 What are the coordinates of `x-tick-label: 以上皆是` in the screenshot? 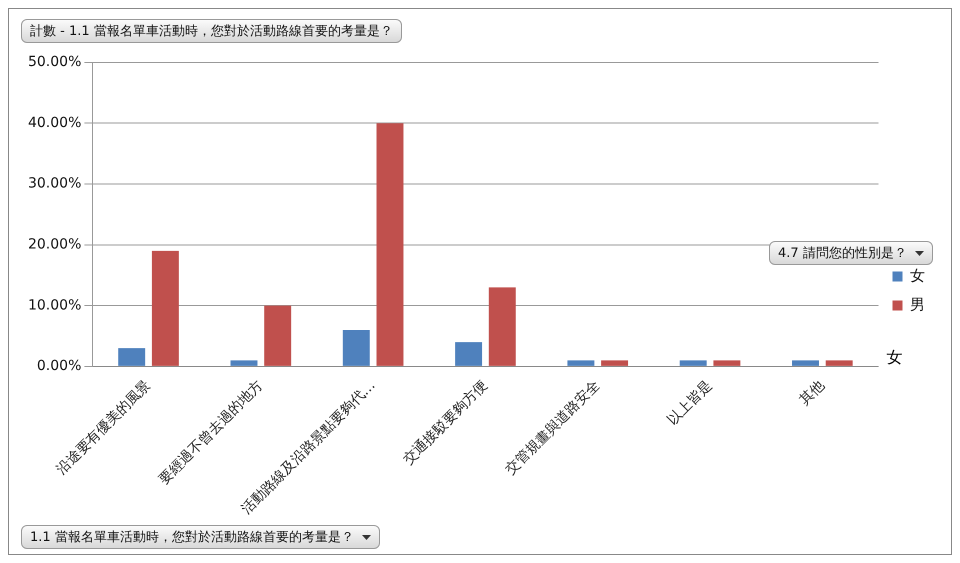 It's located at (690, 402).